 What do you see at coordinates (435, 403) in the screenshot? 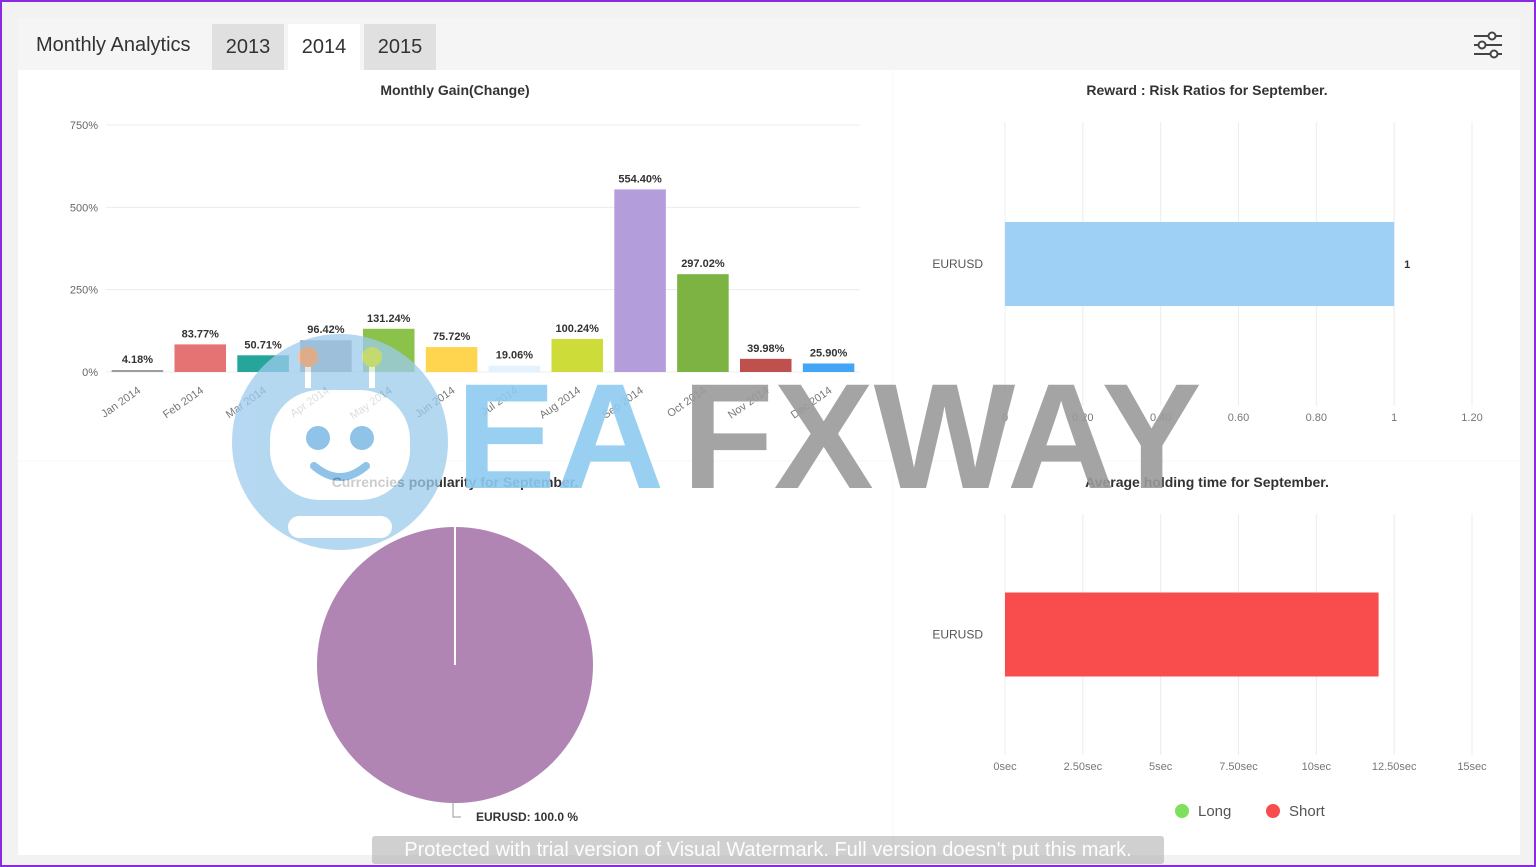
I see `x-tick-label: Jun 2014` at bounding box center [435, 403].